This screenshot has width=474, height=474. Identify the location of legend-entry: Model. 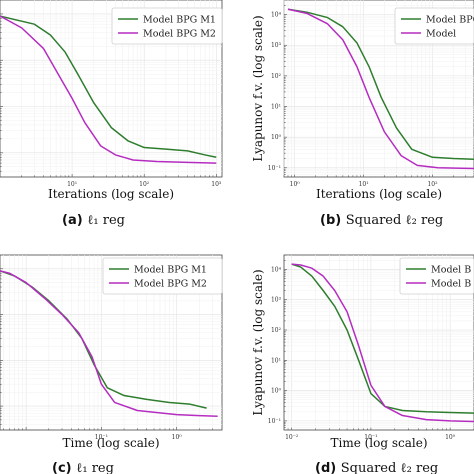
(441, 33).